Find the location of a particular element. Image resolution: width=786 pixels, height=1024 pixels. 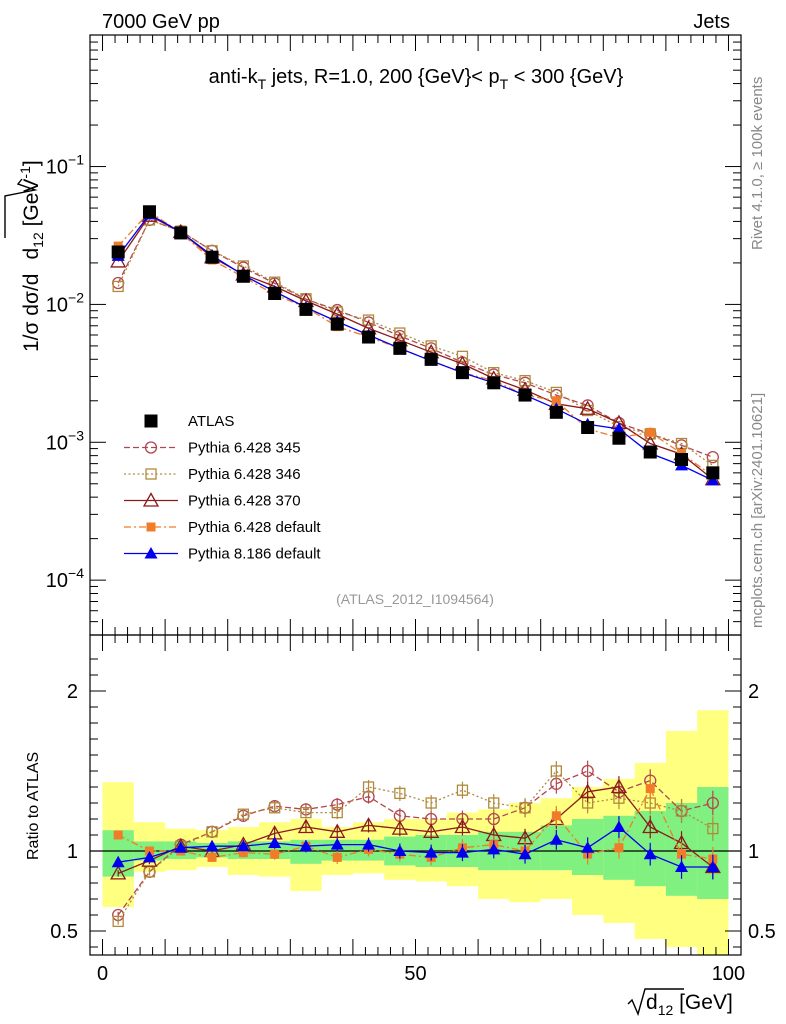

legend-item-p370: Pythia 6.428 370 is located at coordinates (212, 501).